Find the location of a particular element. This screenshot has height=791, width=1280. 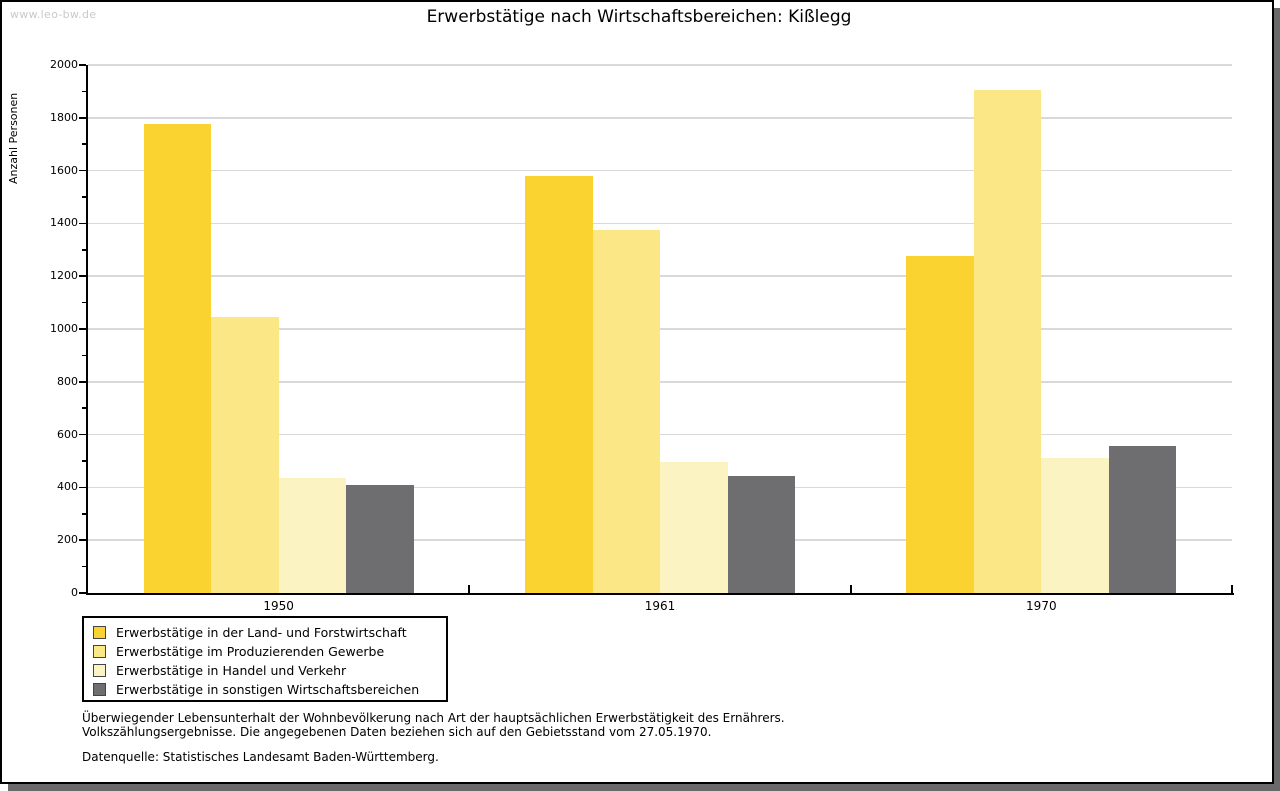

y-axis-tick-label: 0 is located at coordinates (74, 592).